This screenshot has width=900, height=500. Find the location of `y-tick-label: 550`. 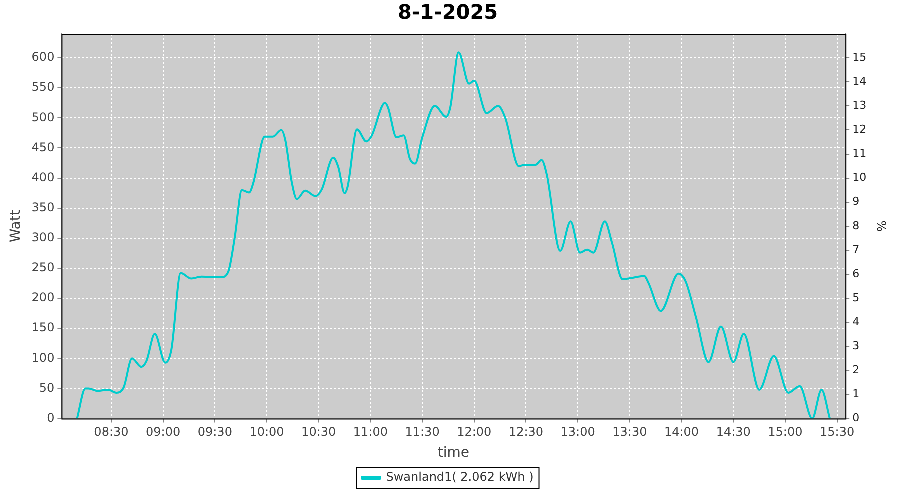

y-tick-label: 550 is located at coordinates (43, 87).